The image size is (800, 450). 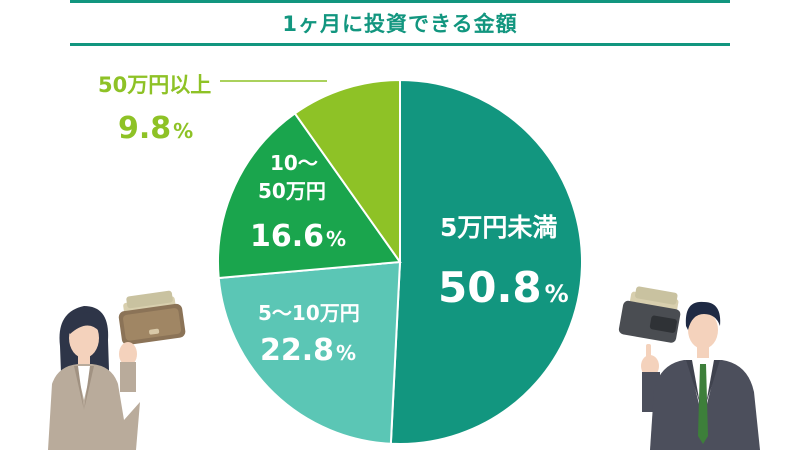 What do you see at coordinates (298, 236) in the screenshot?
I see `slice-value-10-50man: 16.6%` at bounding box center [298, 236].